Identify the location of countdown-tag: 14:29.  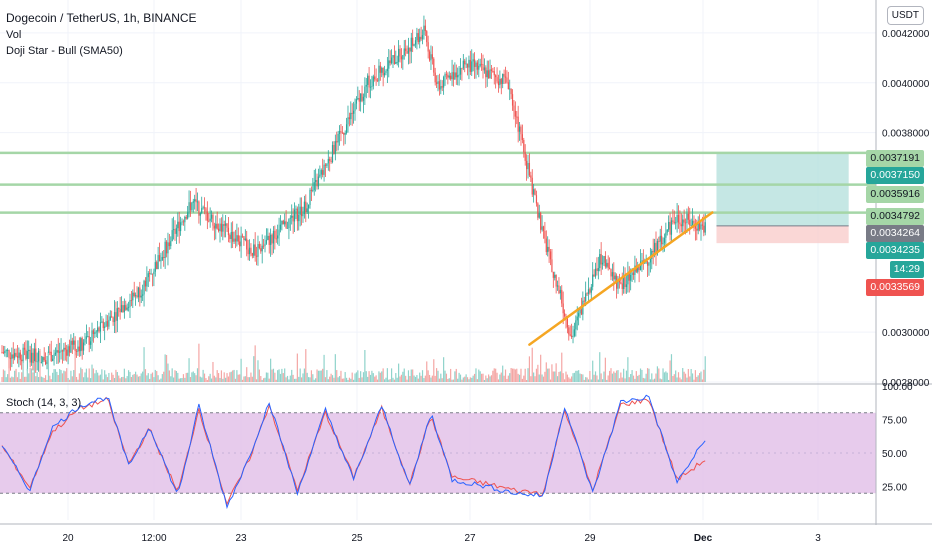
(906, 269).